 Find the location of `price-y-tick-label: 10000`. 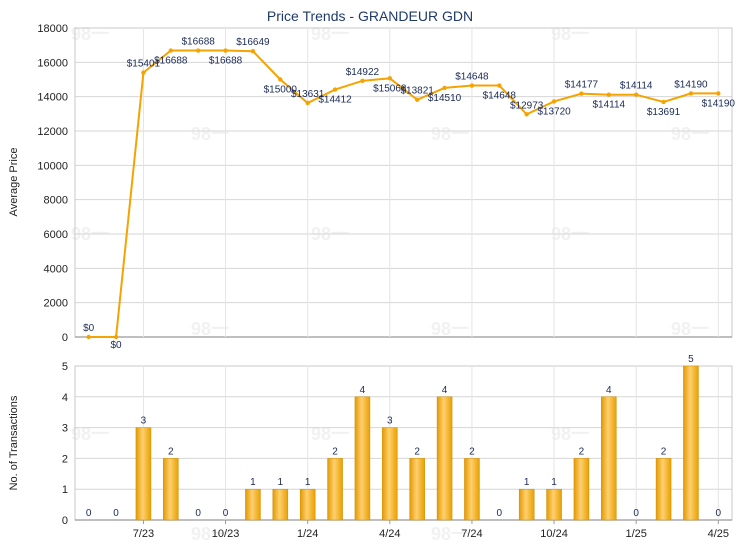

price-y-tick-label: 10000 is located at coordinates (52, 166).